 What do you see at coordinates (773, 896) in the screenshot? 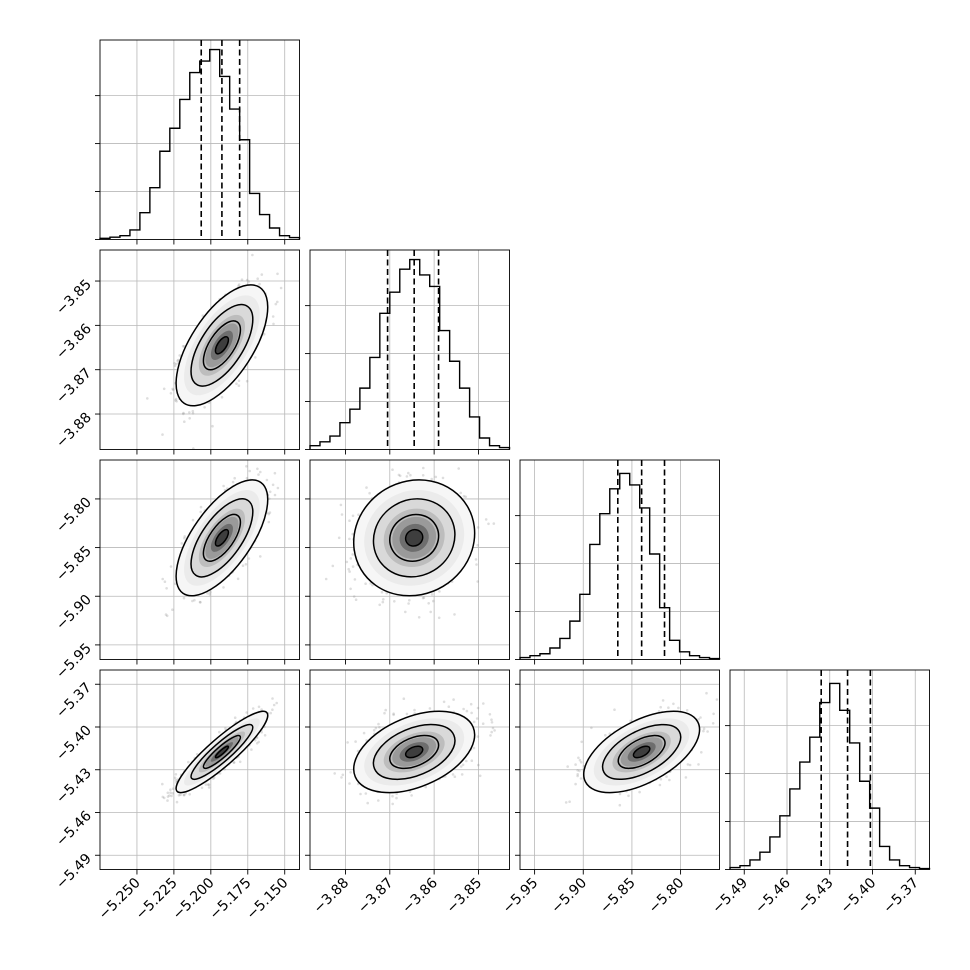
I see `x-tick-label: −5.46` at bounding box center [773, 896].